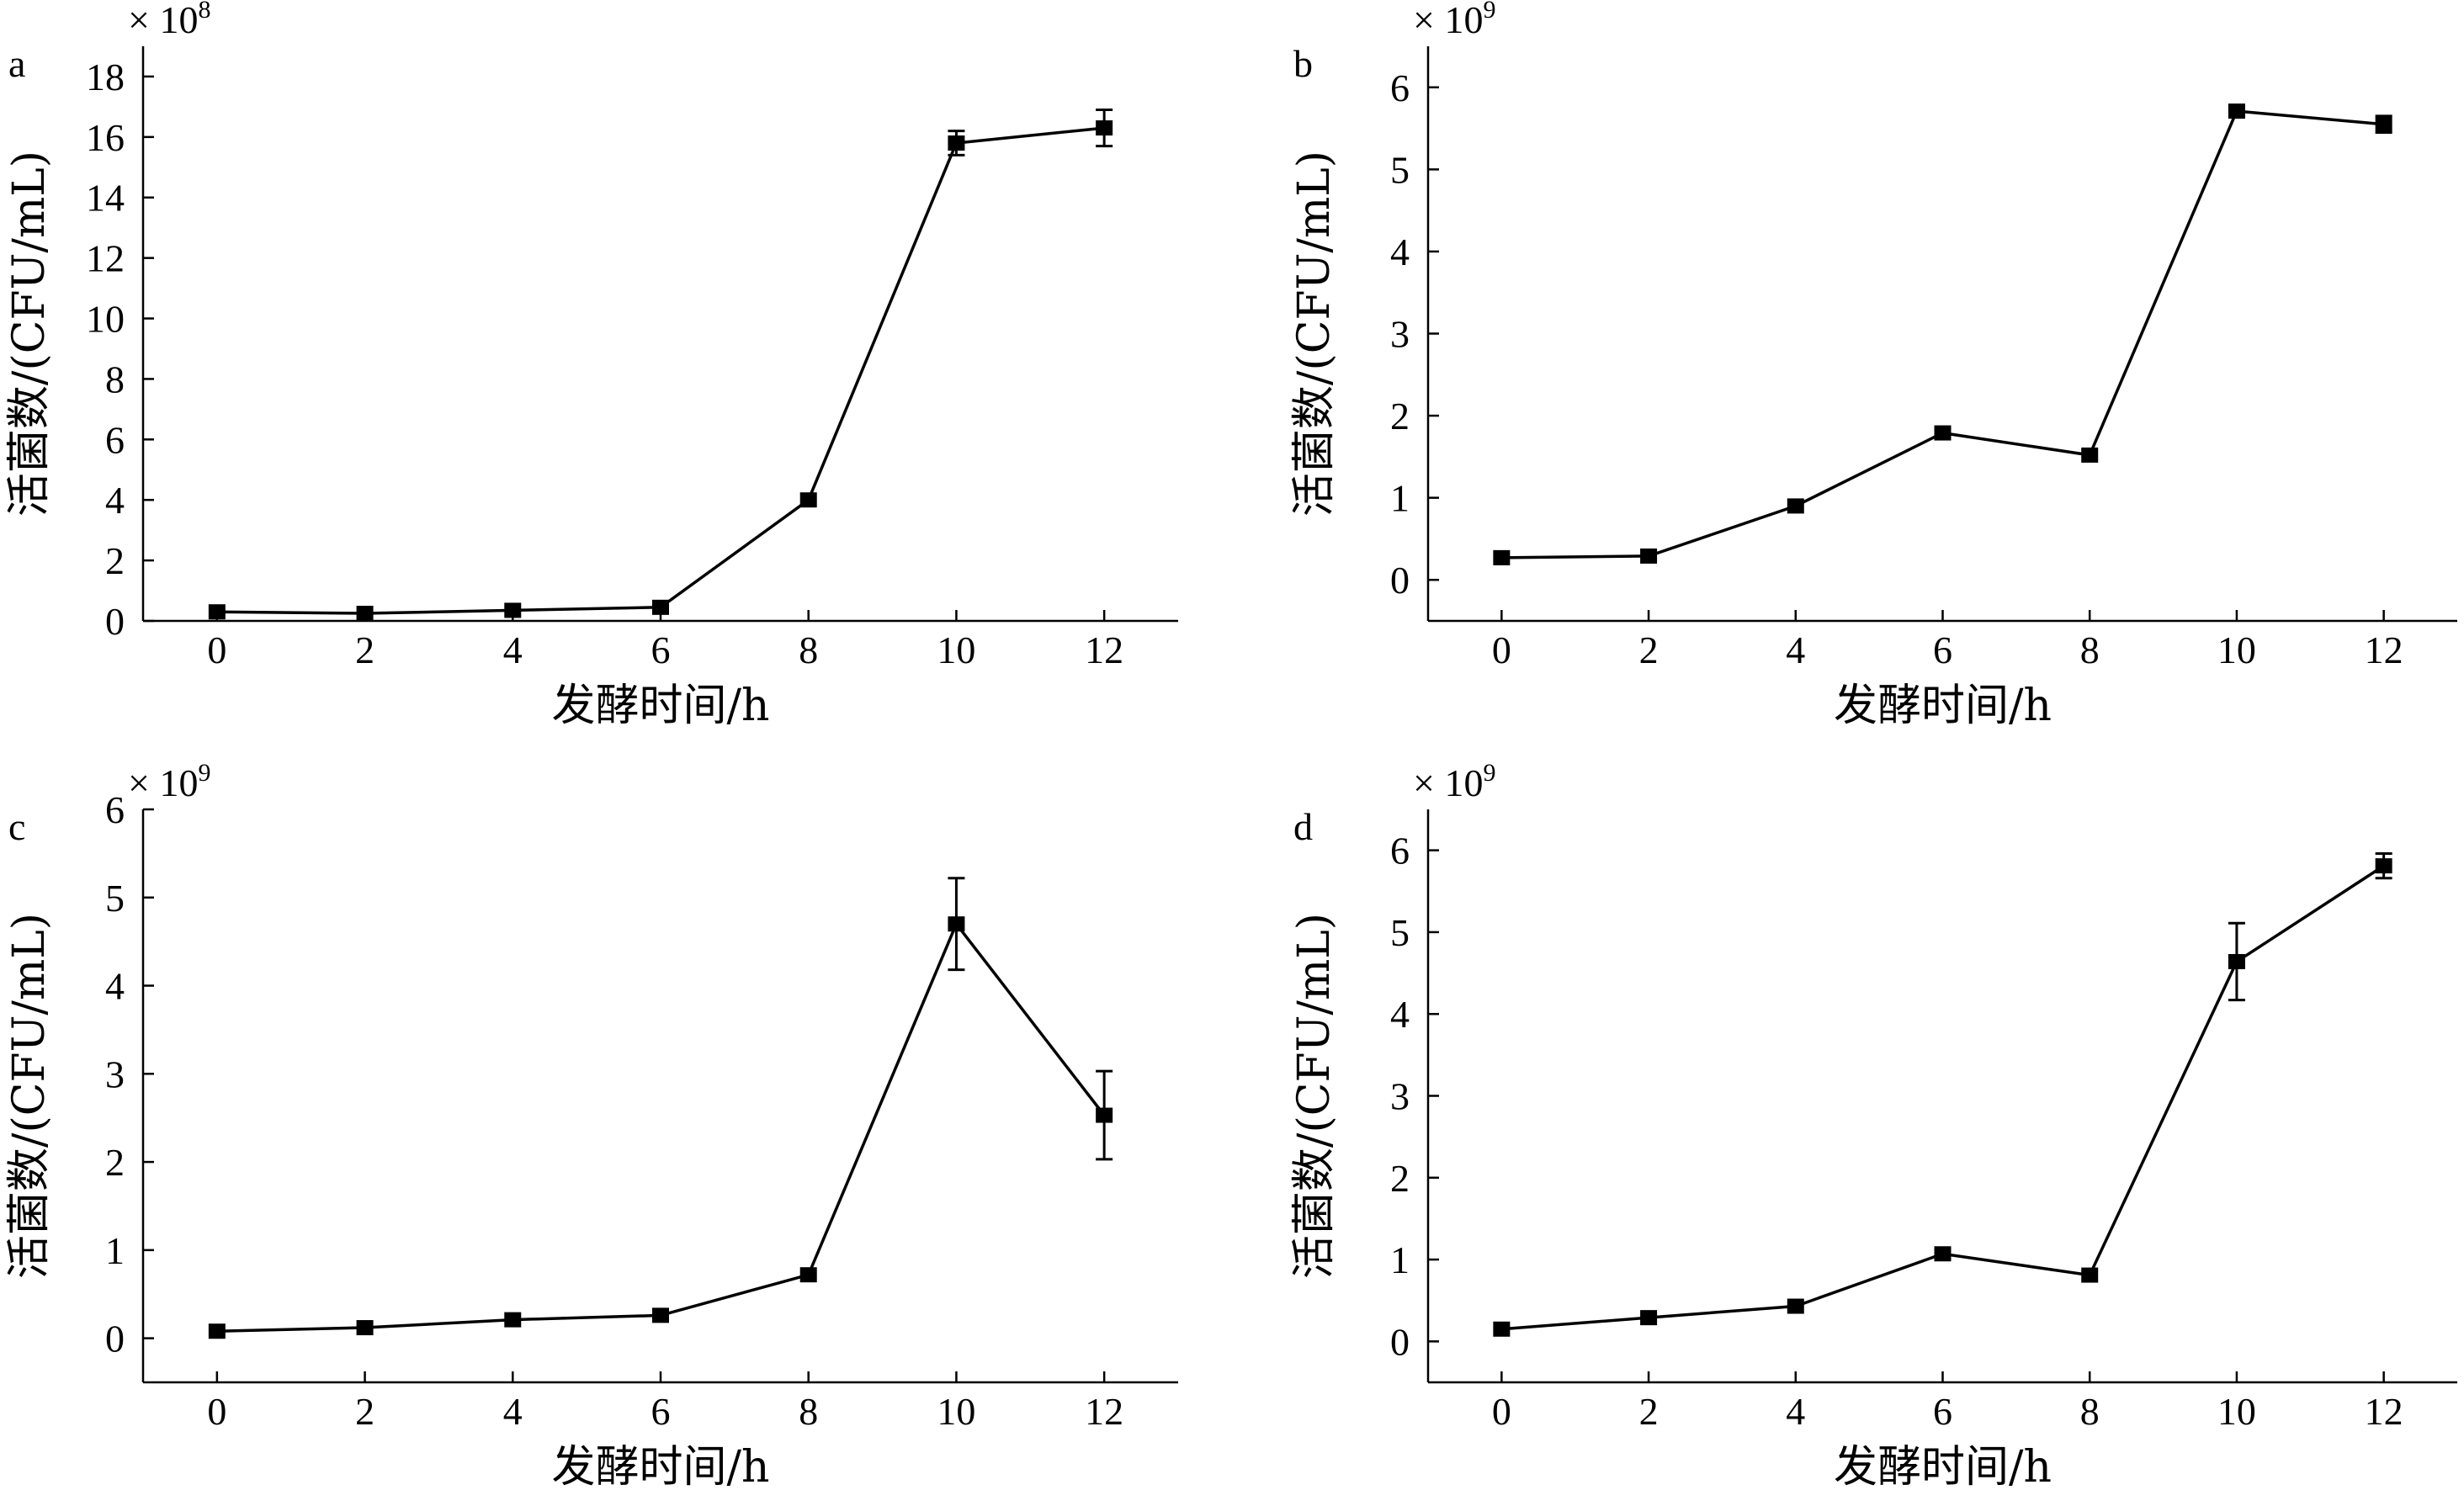 This screenshot has height=1506, width=2464. I want to click on y-tick-label: 14, so click(105, 198).